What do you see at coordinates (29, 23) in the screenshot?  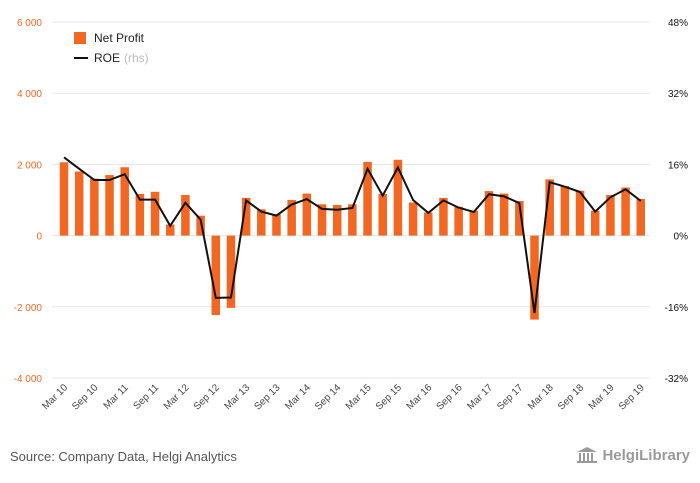 I see `y-tick-label: 6 000` at bounding box center [29, 23].